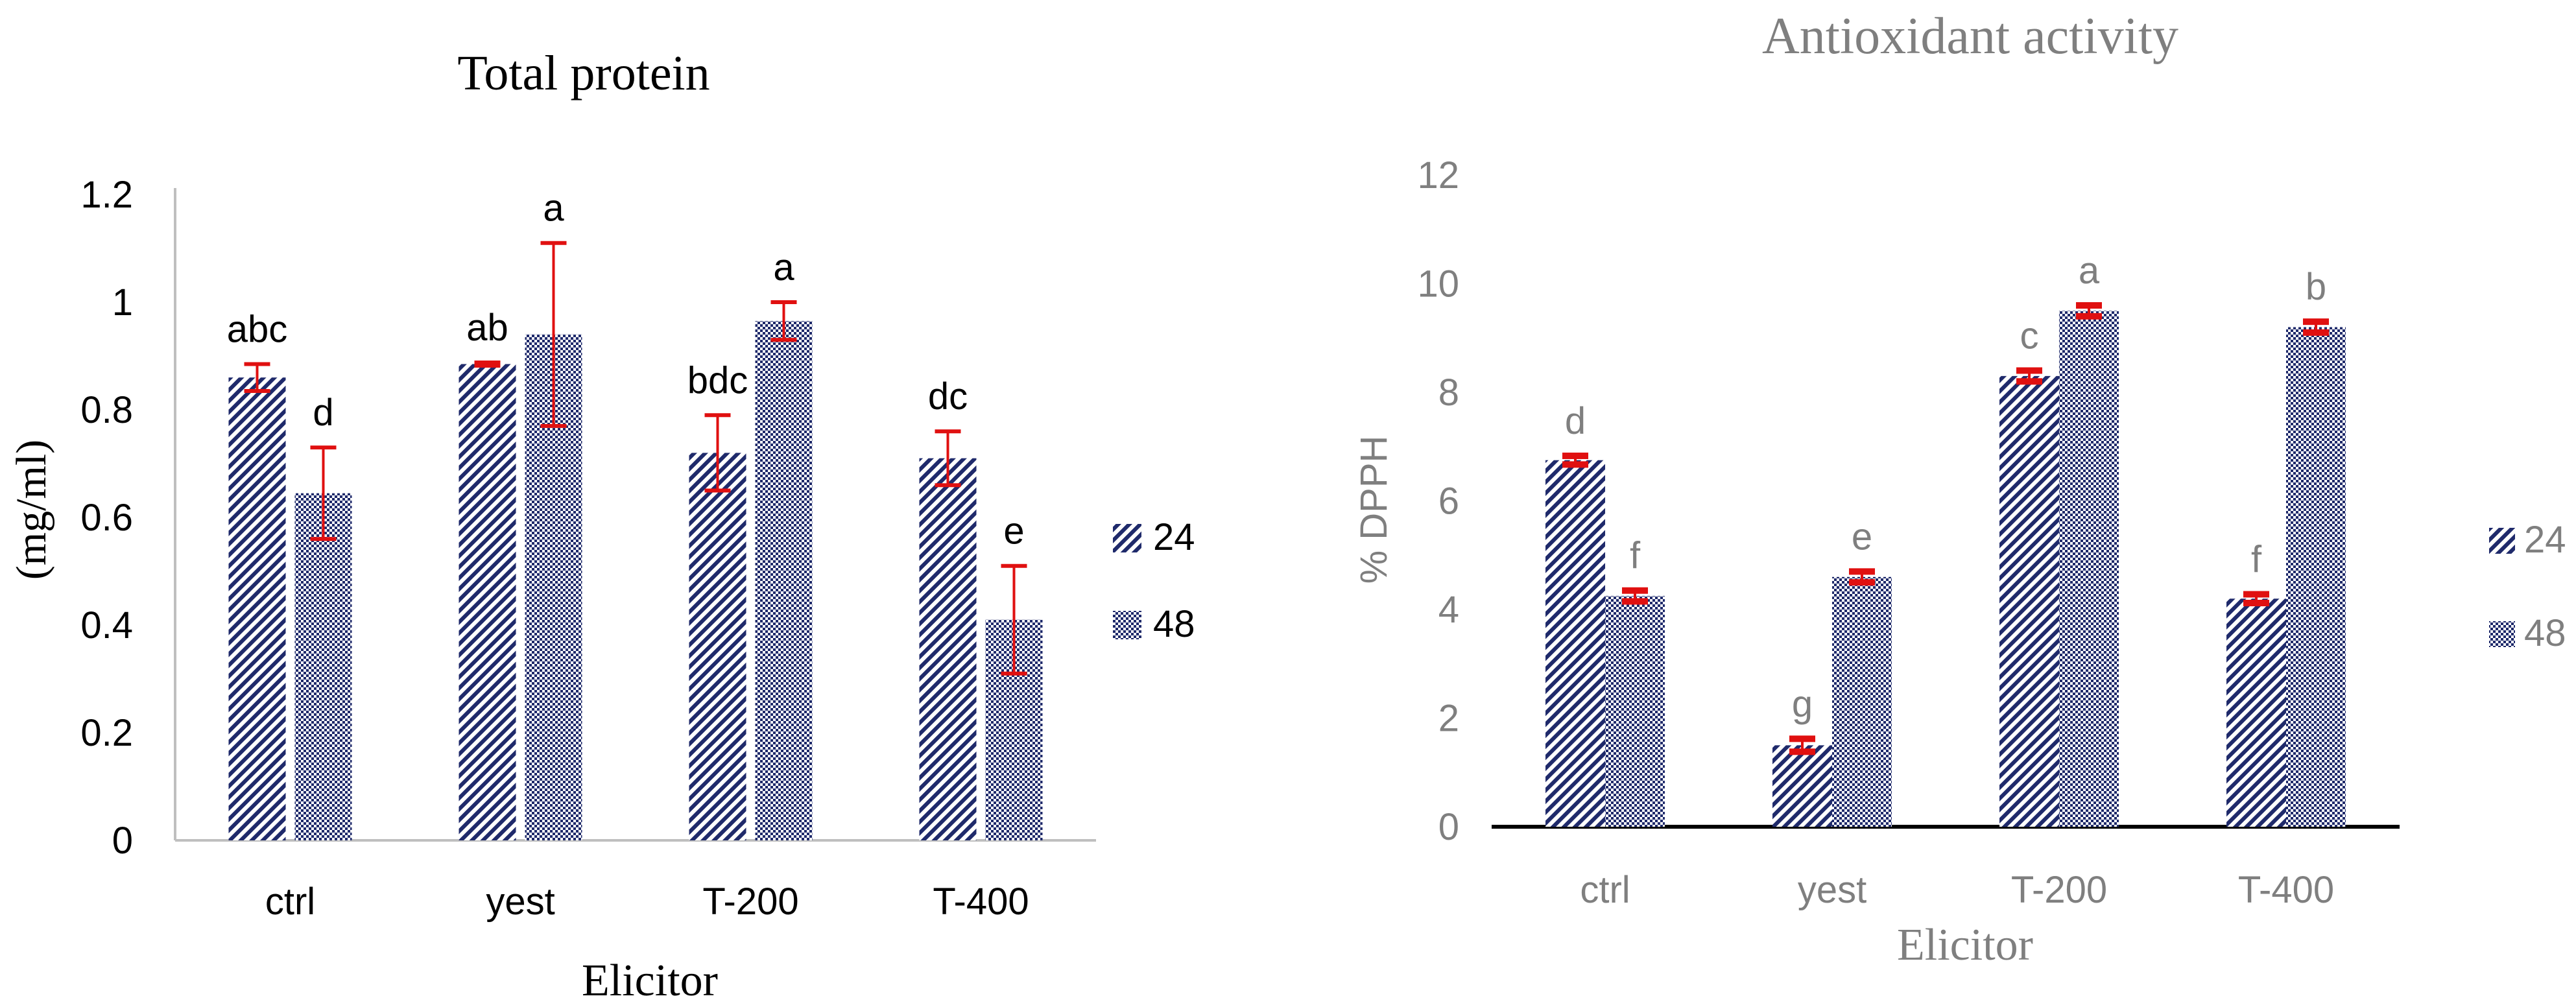  I want to click on chart-title: Antioxidant activity, so click(1970, 36).